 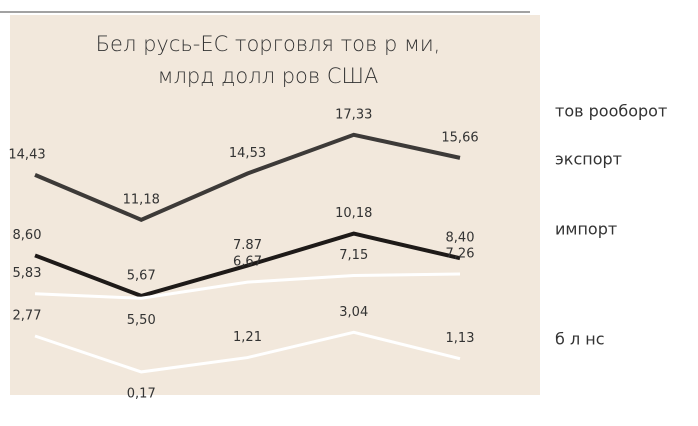 What do you see at coordinates (353, 213) in the screenshot?
I see `data-label: 10,18` at bounding box center [353, 213].